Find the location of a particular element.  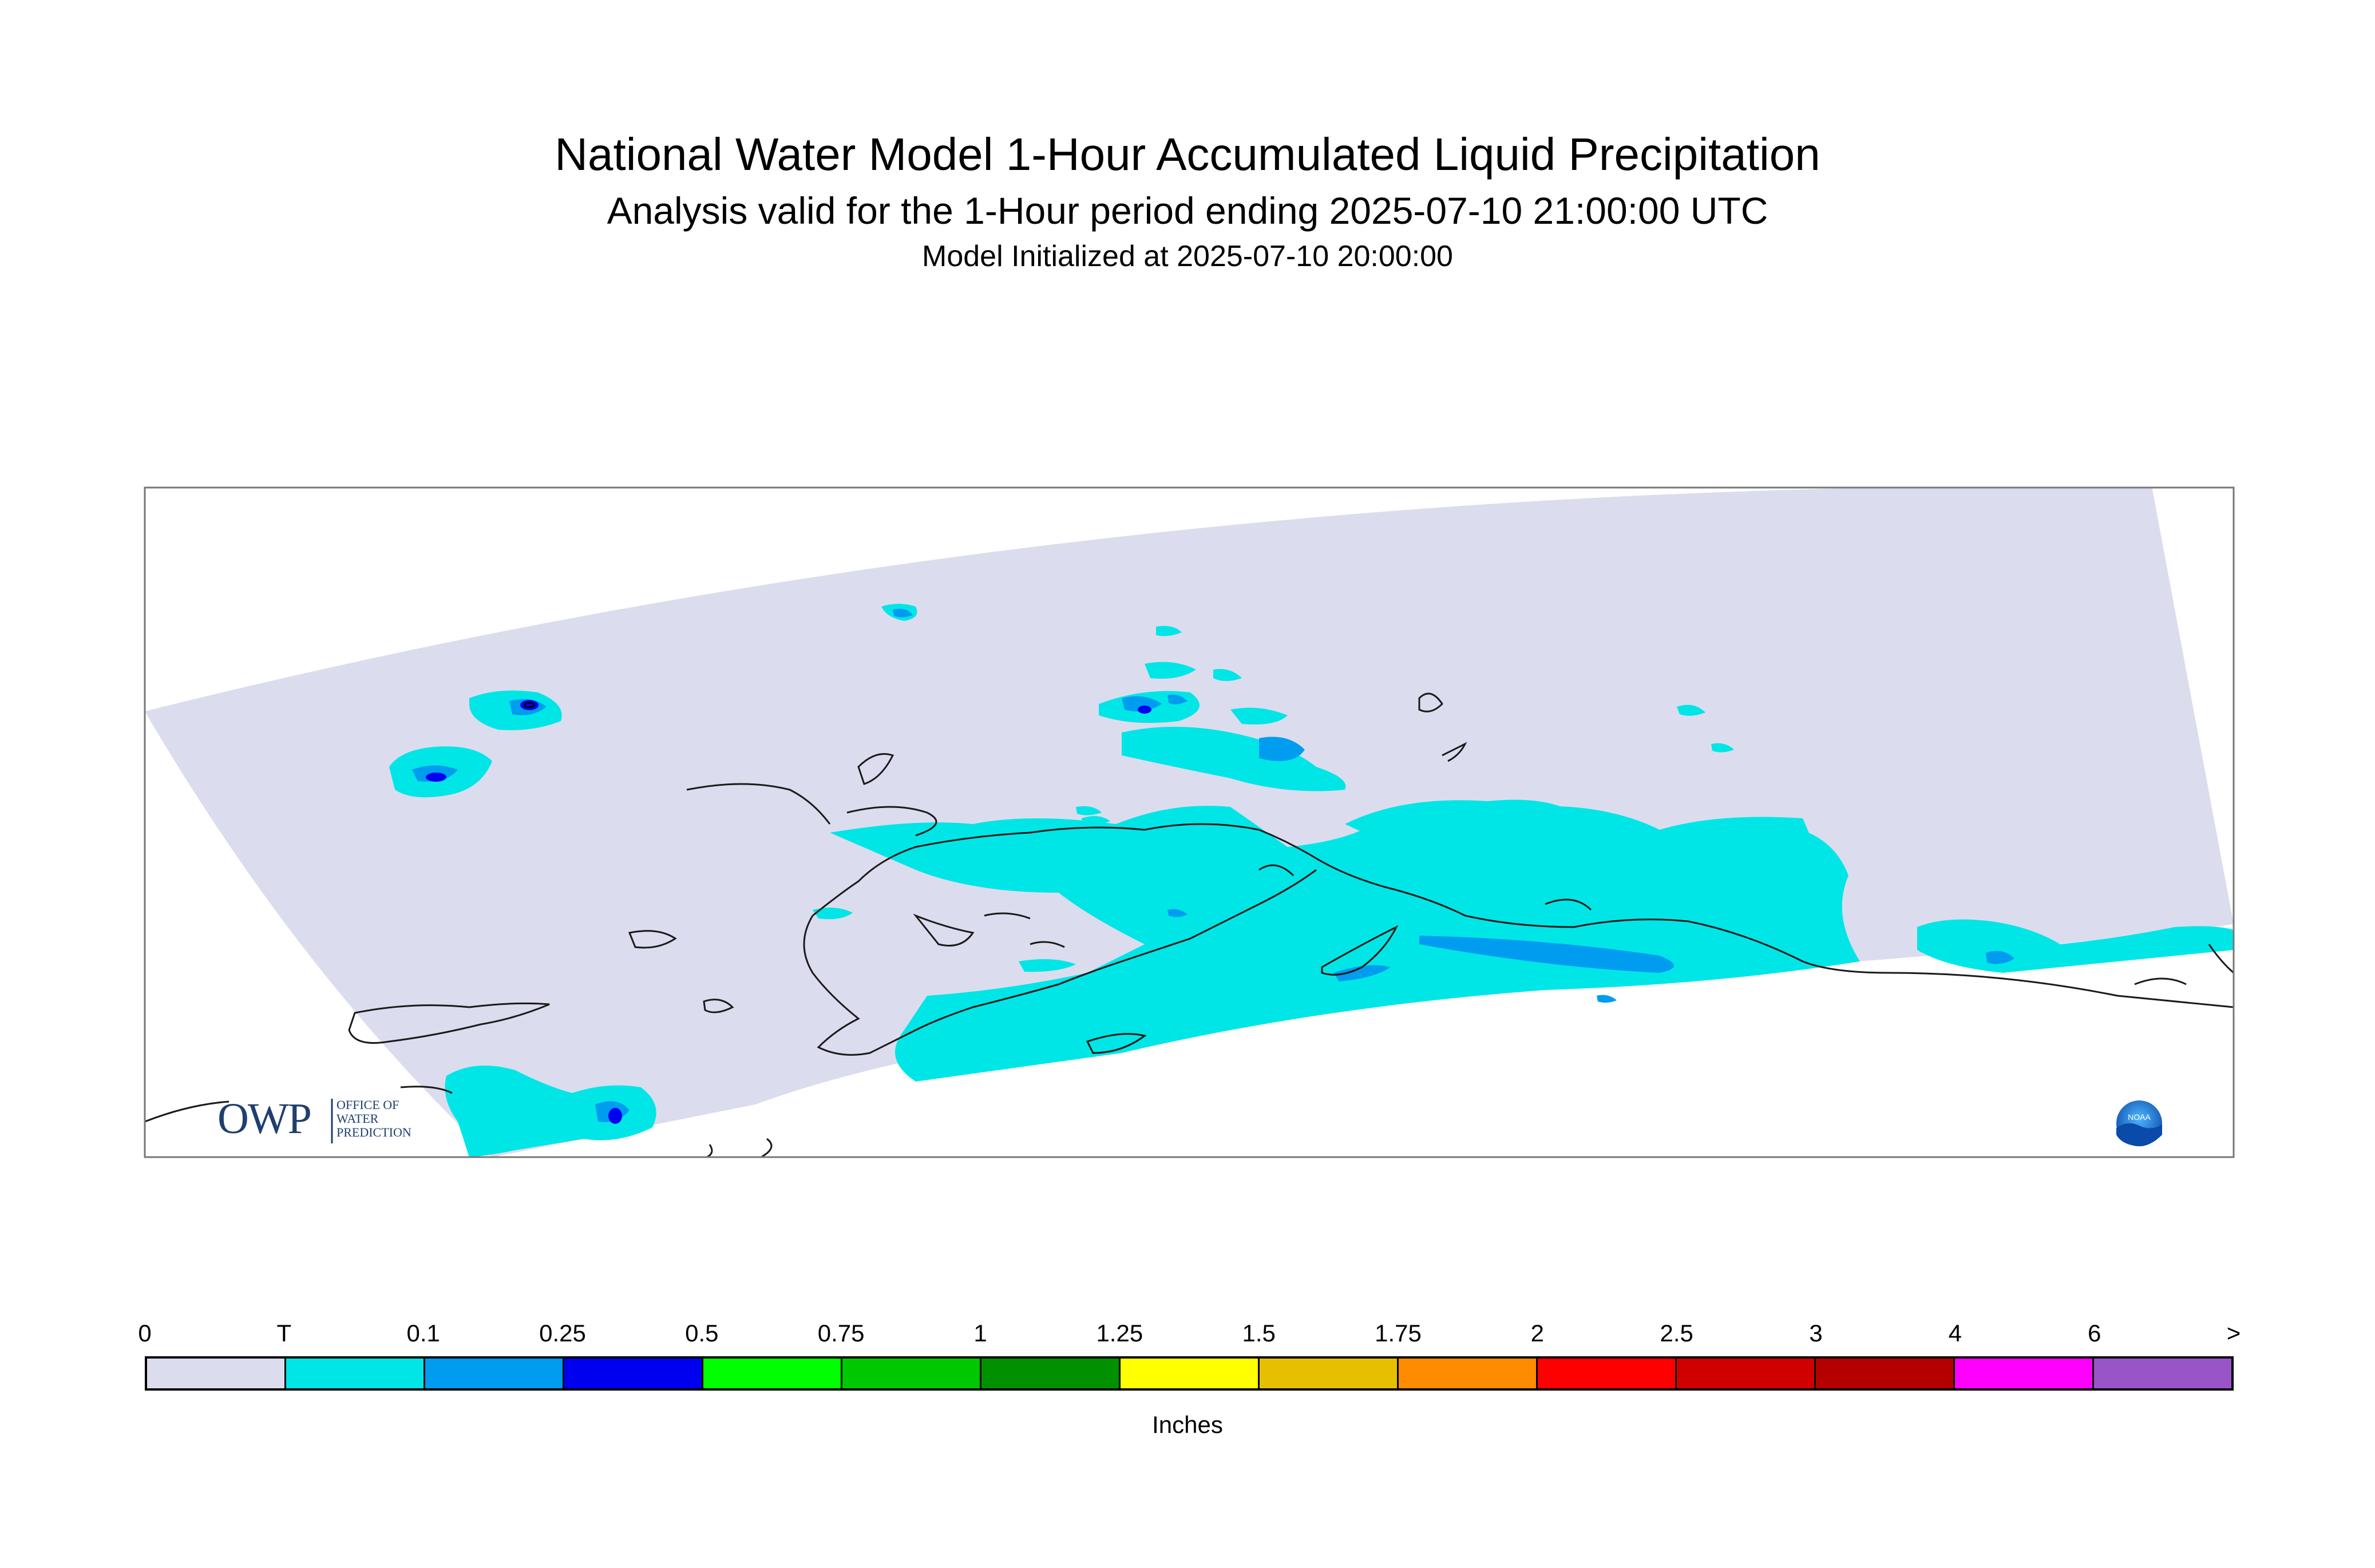

owp-line3: PREDICTION is located at coordinates (374, 1132).